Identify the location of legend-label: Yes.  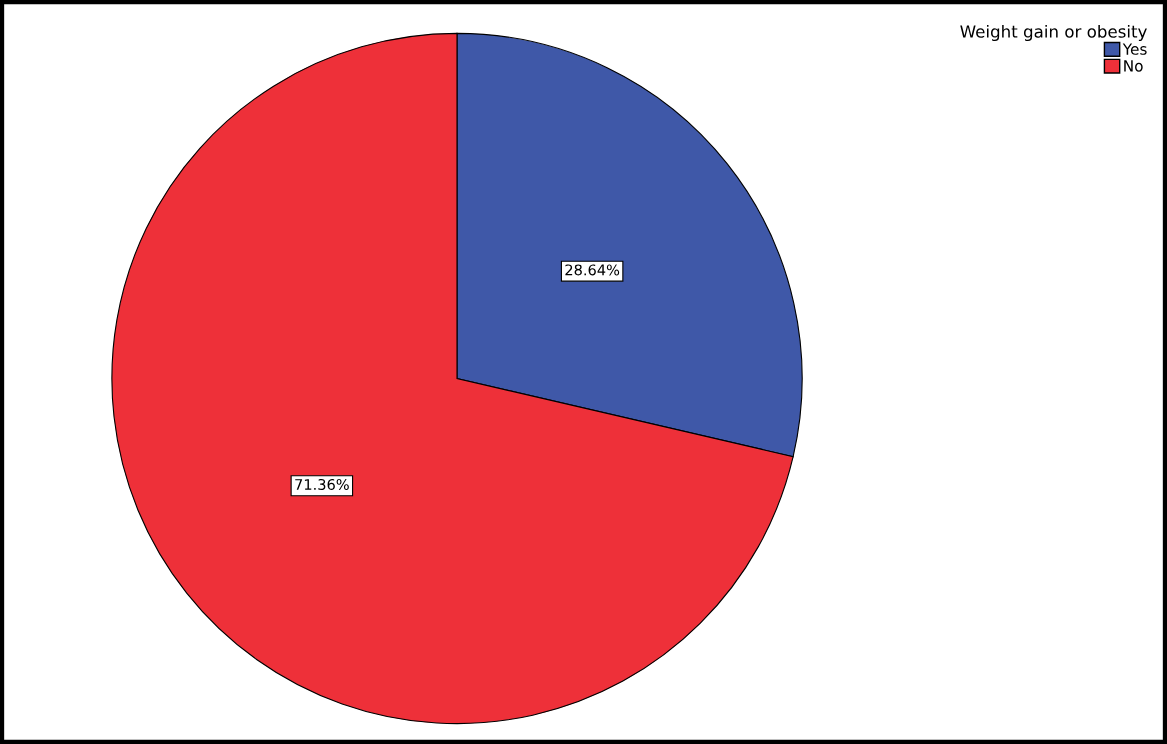
(1134, 49).